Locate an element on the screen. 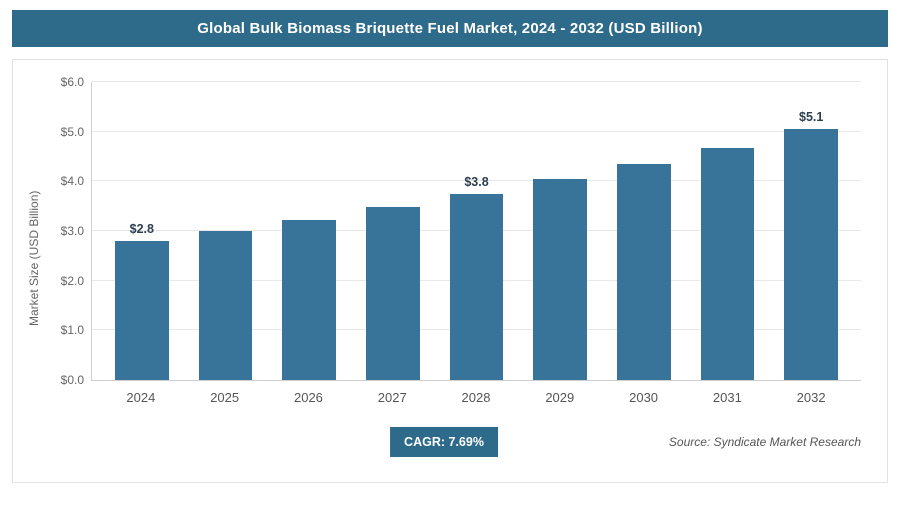 The width and height of the screenshot is (900, 510). y-tick-label: $3.0 is located at coordinates (72, 231).